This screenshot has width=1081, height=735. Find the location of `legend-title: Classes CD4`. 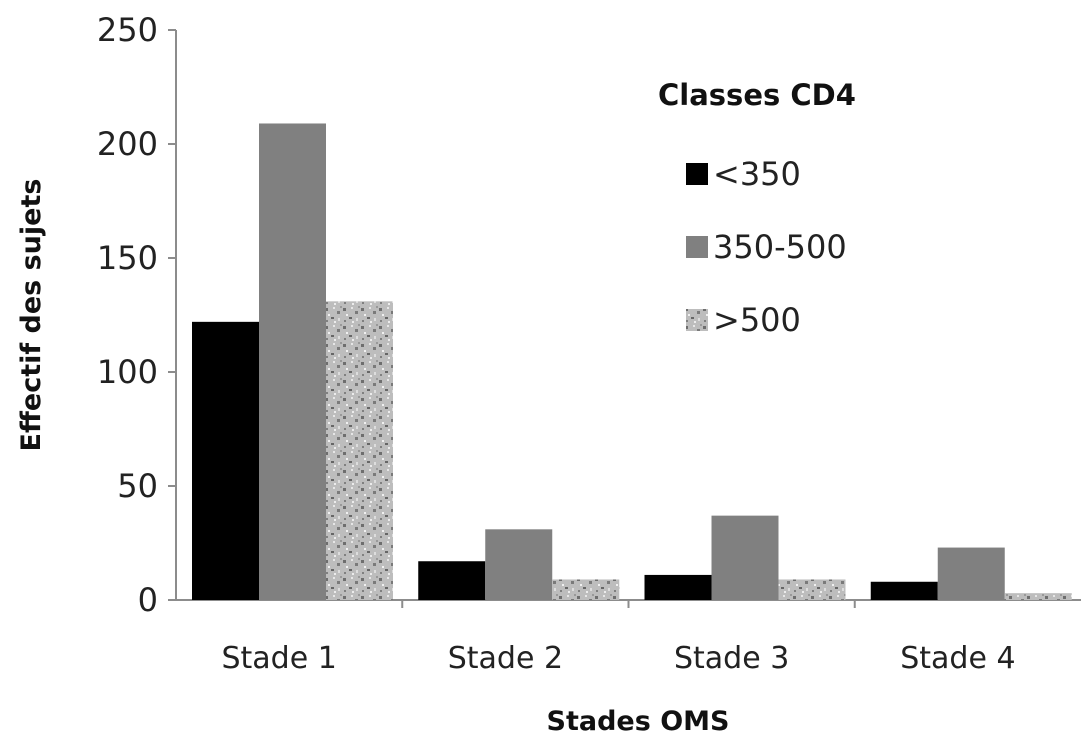

legend-title: Classes CD4 is located at coordinates (757, 95).